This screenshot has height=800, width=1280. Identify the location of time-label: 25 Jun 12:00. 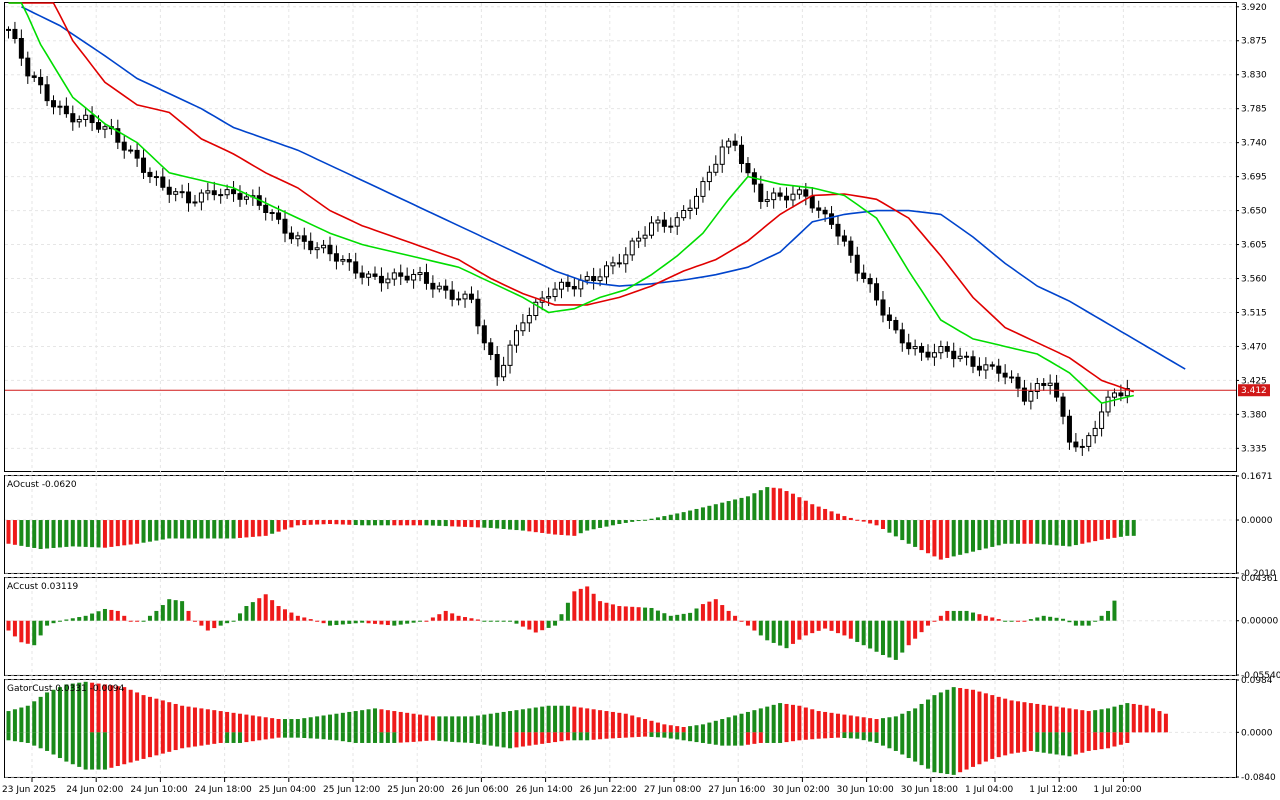
(351, 790).